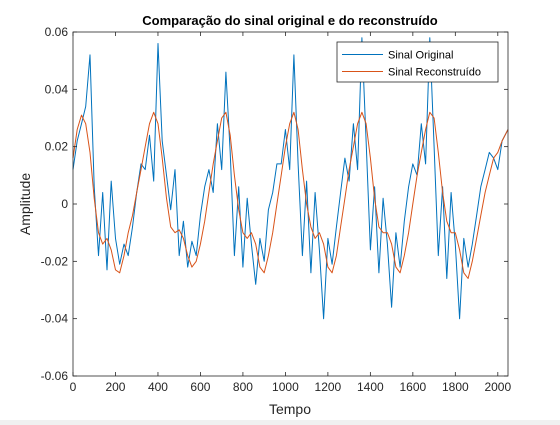 The image size is (560, 425). Describe the element at coordinates (370, 387) in the screenshot. I see `x-tick-label: 1400` at that location.